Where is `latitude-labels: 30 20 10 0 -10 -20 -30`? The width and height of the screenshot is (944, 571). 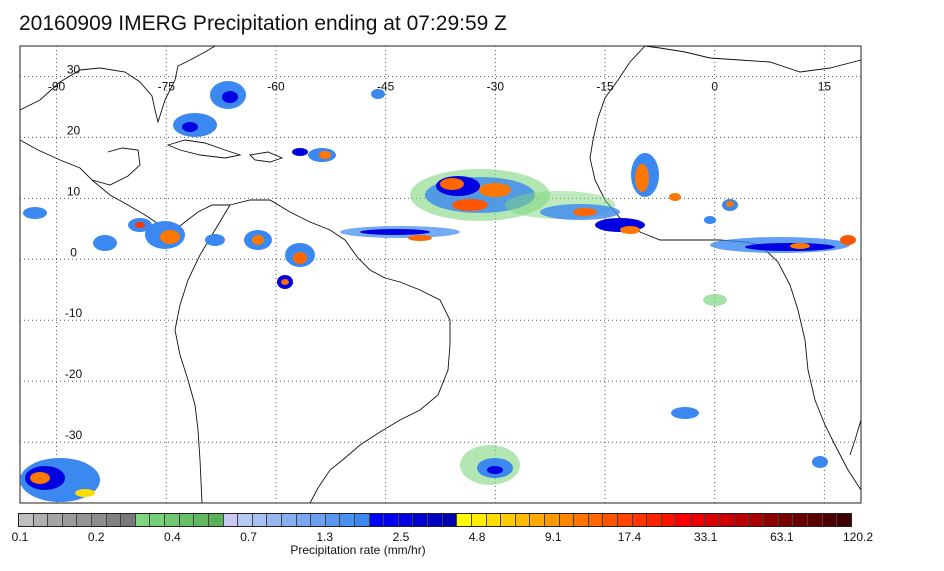
latitude-labels: 30 20 10 0 -10 -20 -30 is located at coordinates (74, 252).